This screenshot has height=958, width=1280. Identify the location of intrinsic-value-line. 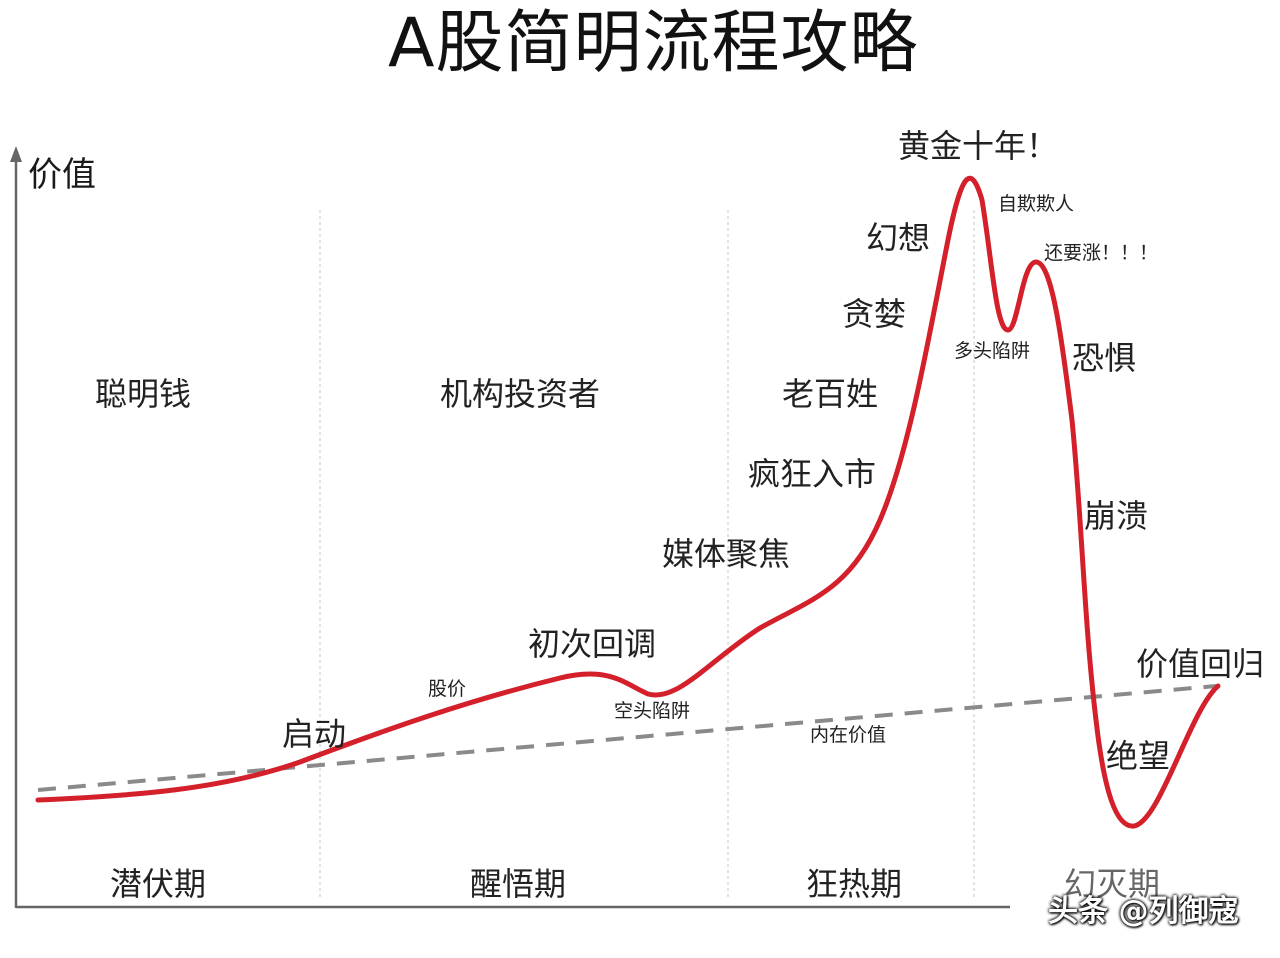
(627, 738).